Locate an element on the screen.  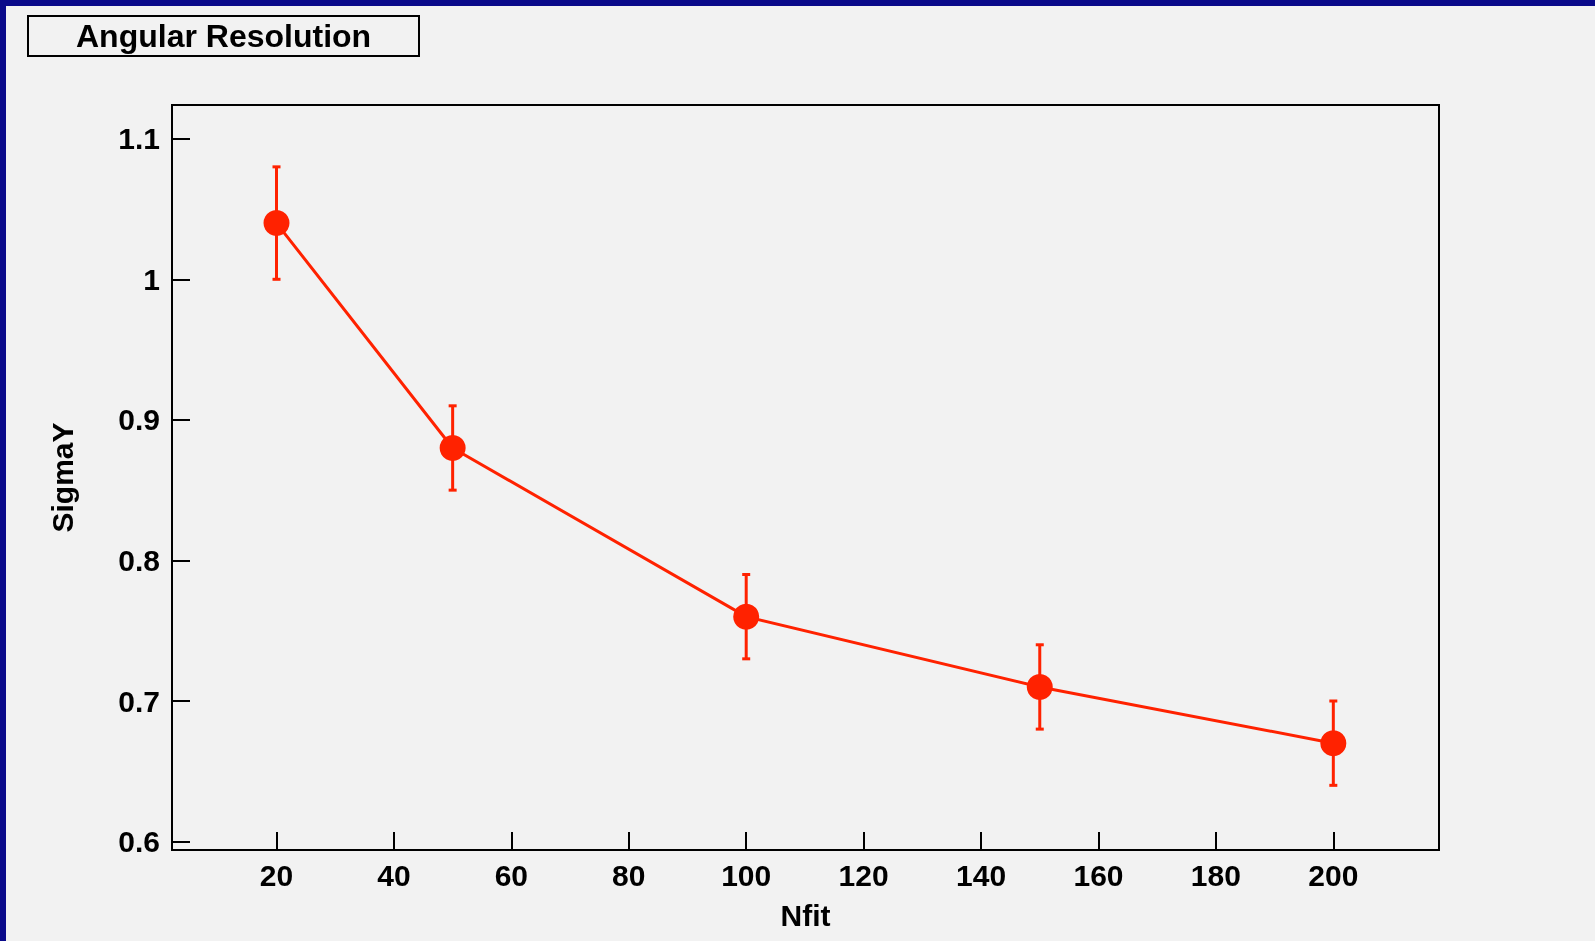
y-axis-title: SigmaY is located at coordinates (62, 477).